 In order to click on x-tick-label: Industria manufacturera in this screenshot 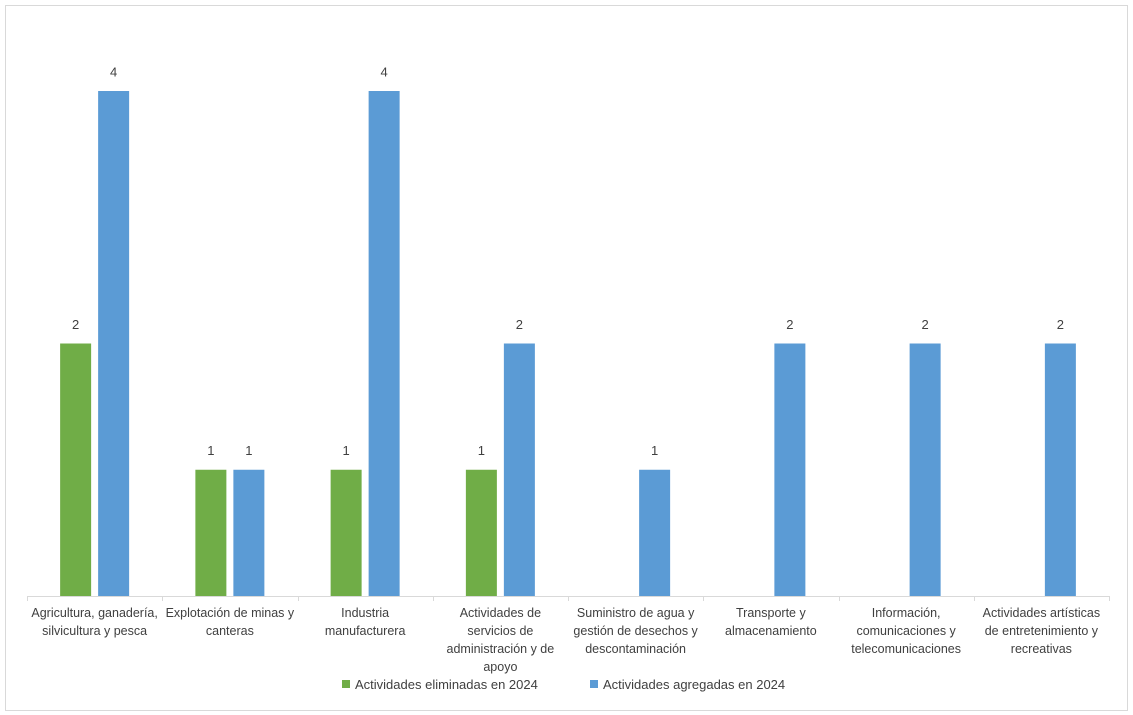, I will do `click(365, 622)`.